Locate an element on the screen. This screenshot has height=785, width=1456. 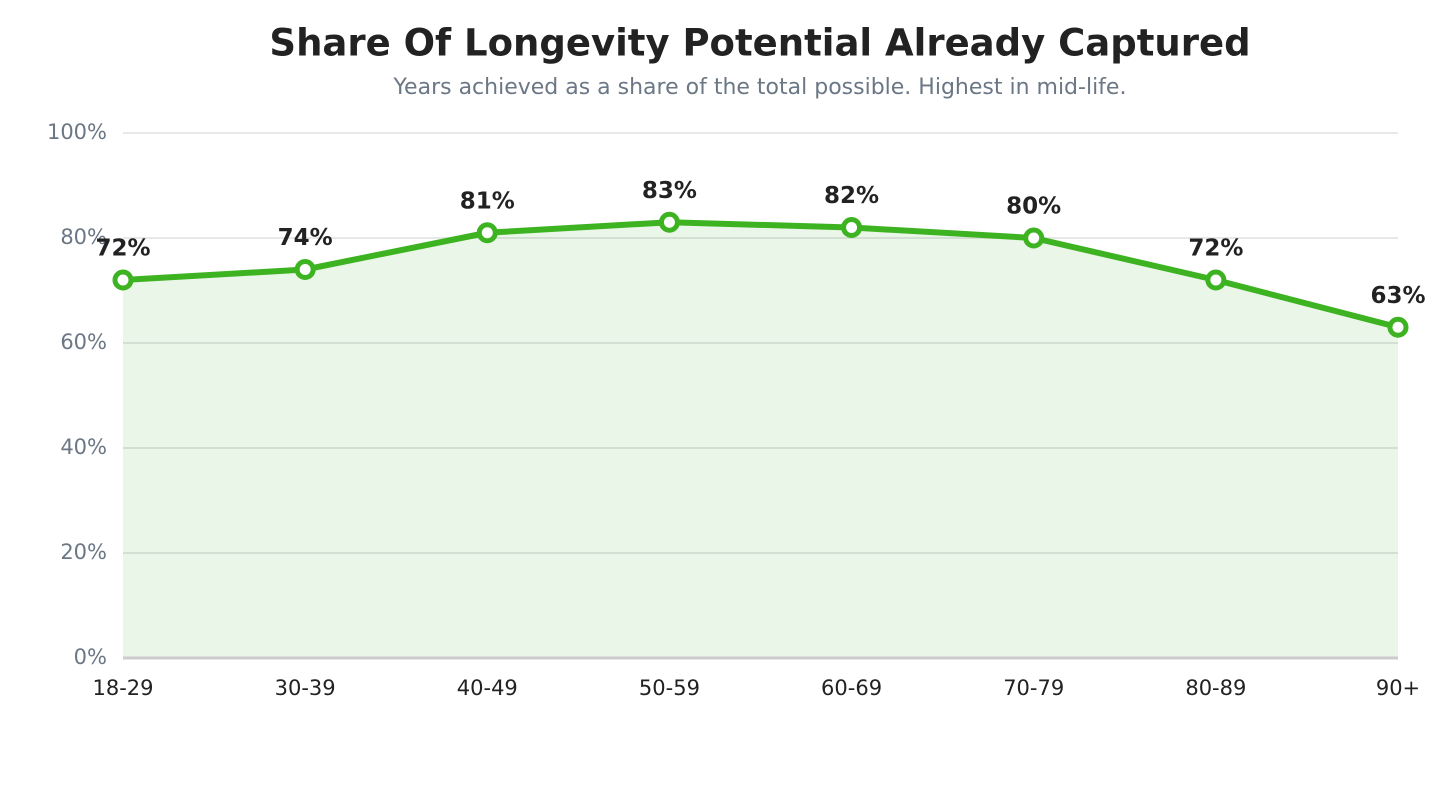
data-label: 81% is located at coordinates (487, 201).